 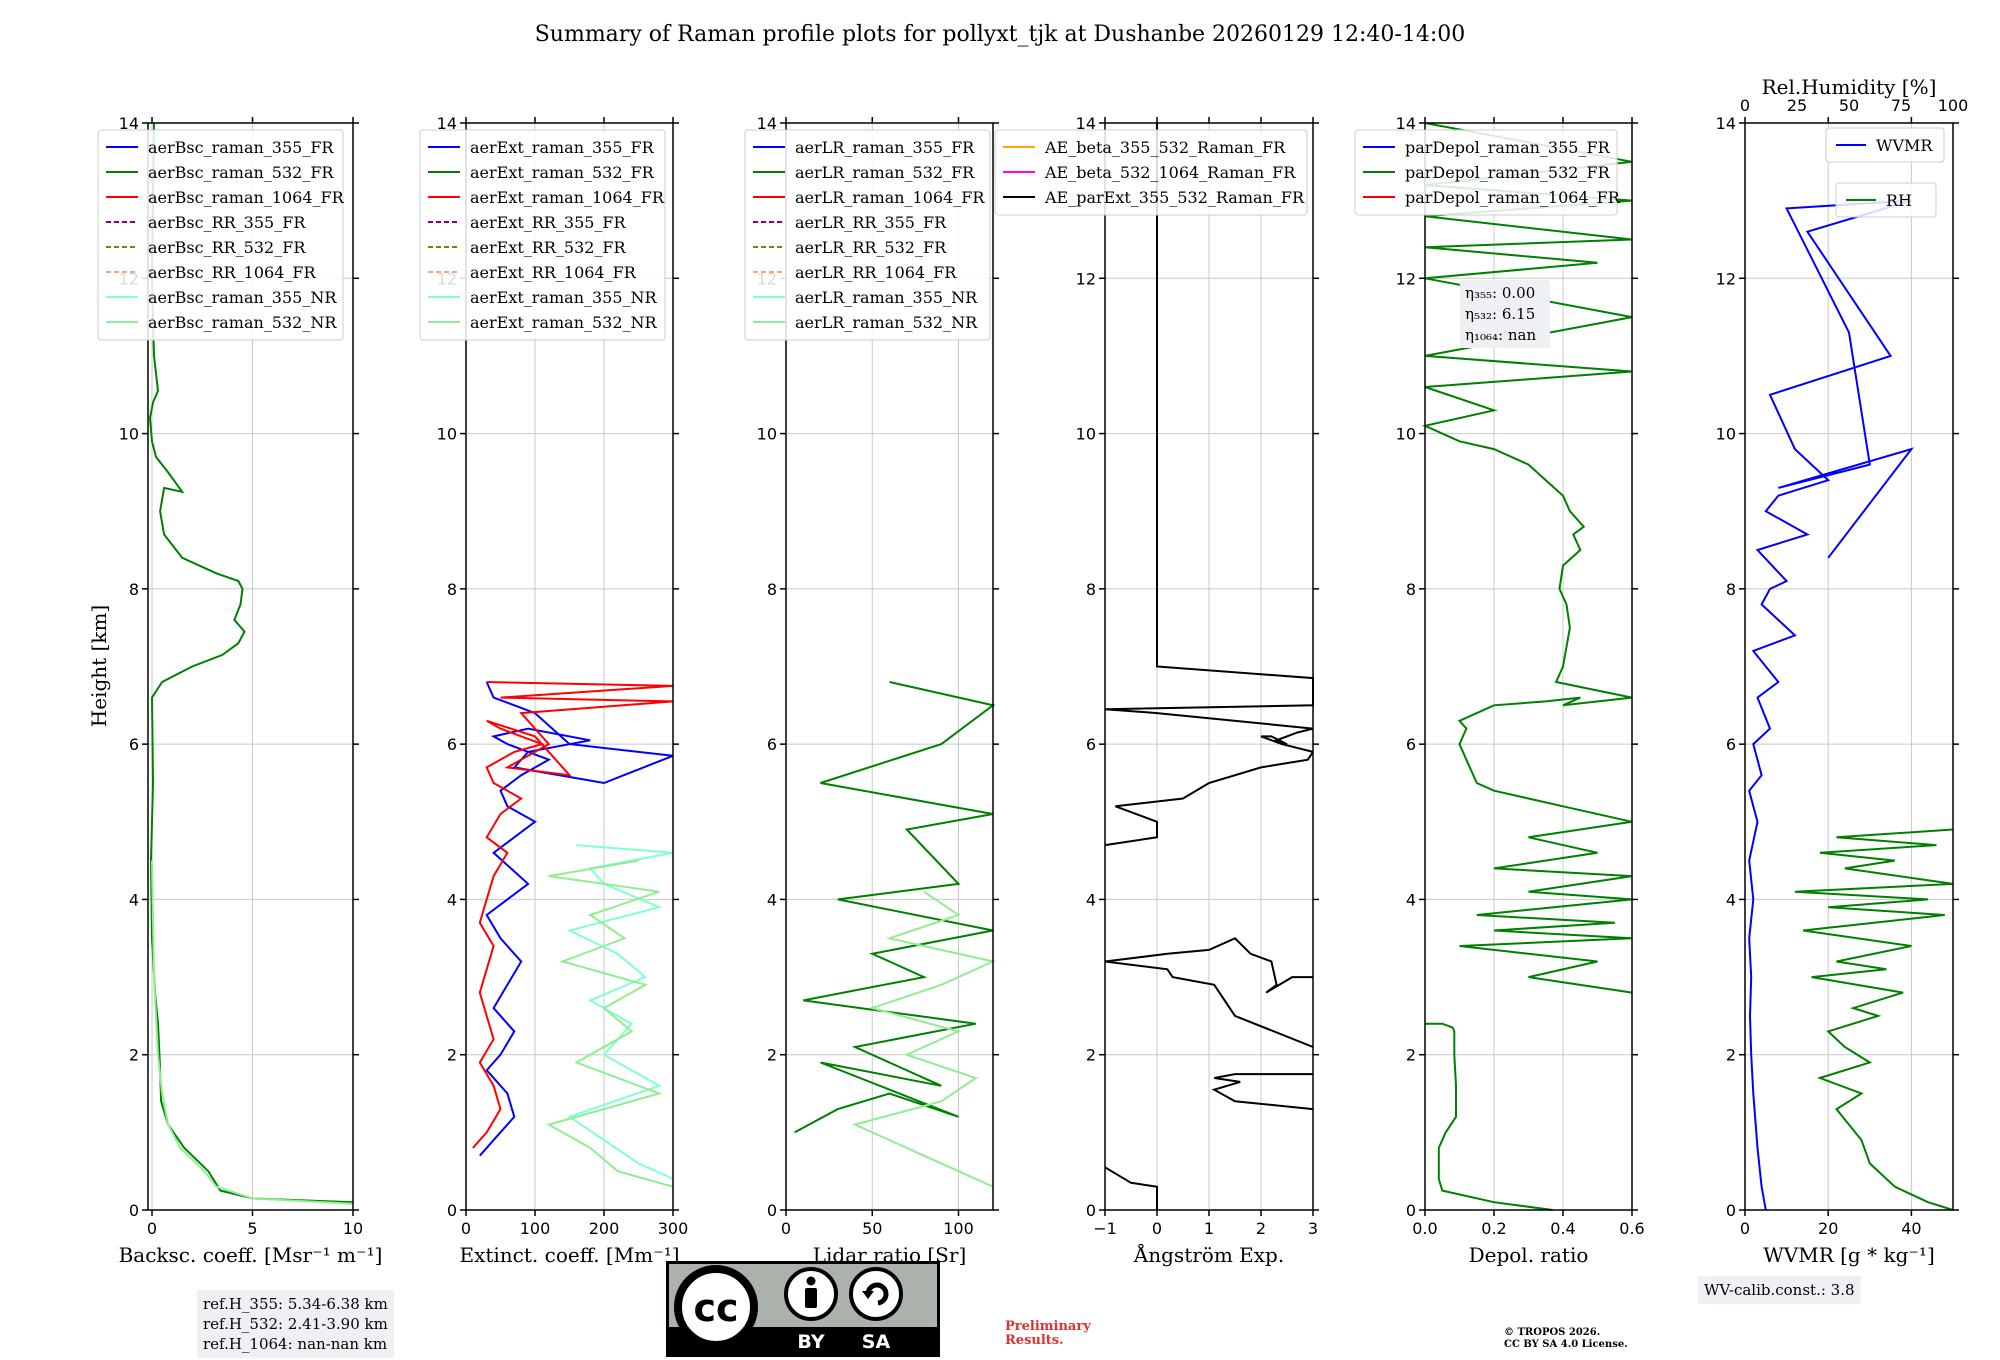 What do you see at coordinates (562, 172) in the screenshot?
I see `panel-2-legend-label: aerExt_raman_532_FR` at bounding box center [562, 172].